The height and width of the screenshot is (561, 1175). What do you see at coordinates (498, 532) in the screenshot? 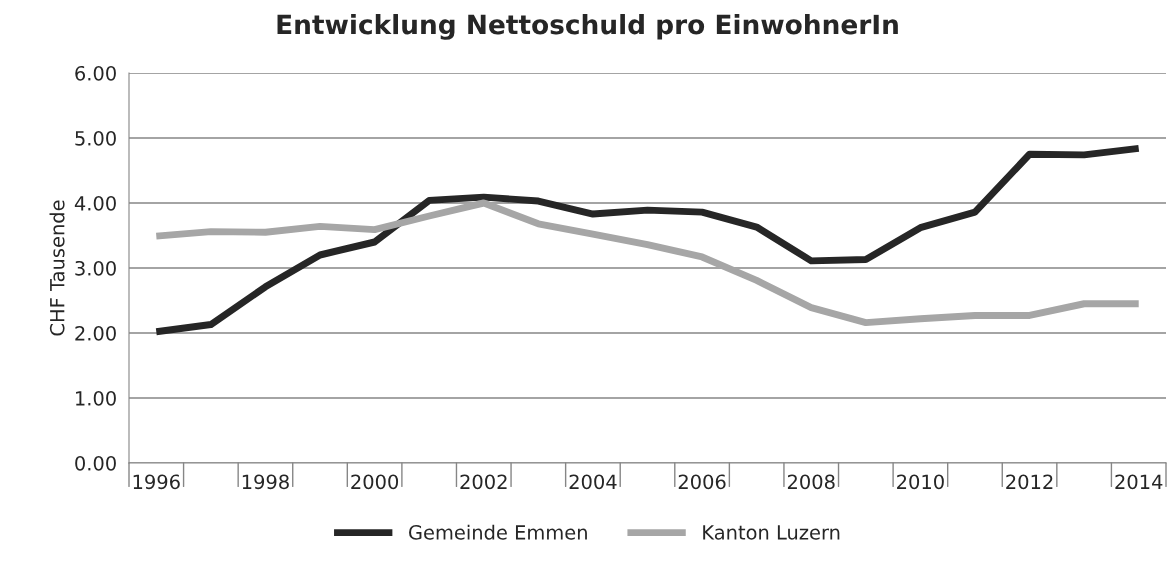
I see `legend-label: Gemeinde Emmen` at bounding box center [498, 532].